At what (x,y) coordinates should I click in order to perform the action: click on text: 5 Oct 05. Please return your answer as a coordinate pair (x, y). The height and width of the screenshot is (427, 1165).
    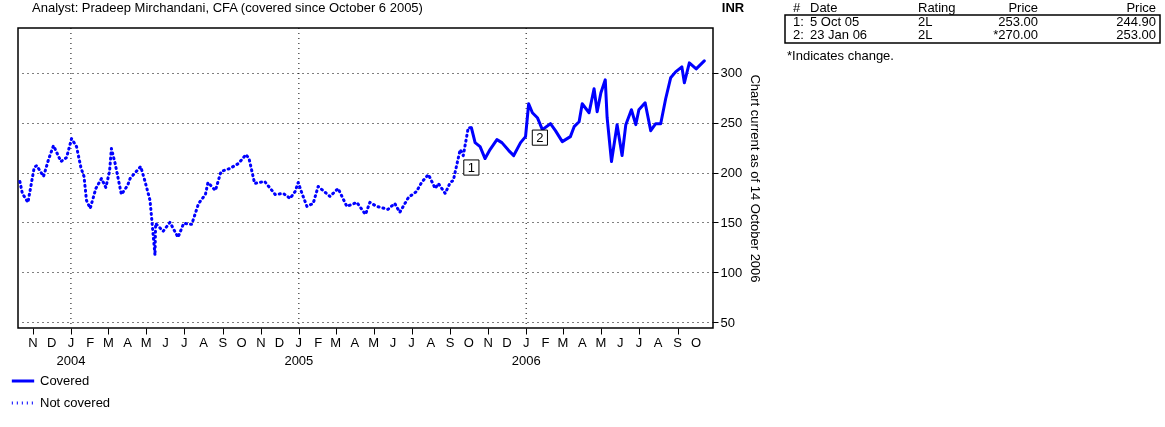
    Looking at the image, I should click on (835, 21).